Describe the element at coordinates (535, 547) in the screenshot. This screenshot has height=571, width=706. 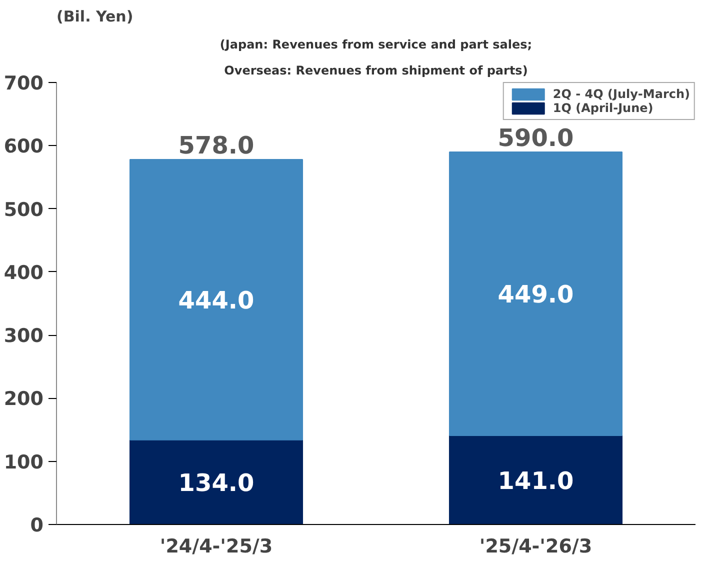
I see `x-tick-label: '25/4-'26/3` at that location.